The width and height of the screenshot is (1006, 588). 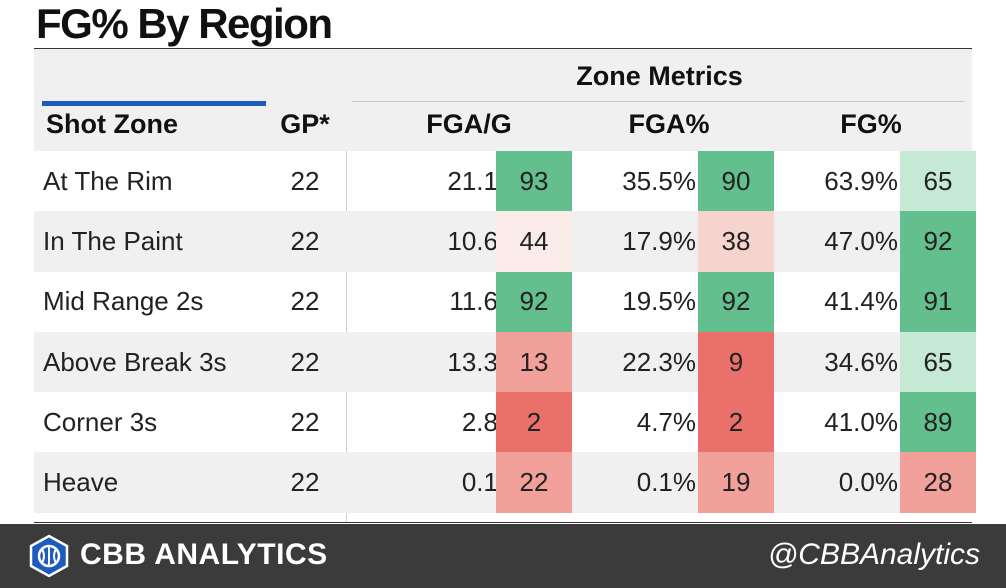 I want to click on cell-shot-zone: Mid Range 2s, so click(x=123, y=301).